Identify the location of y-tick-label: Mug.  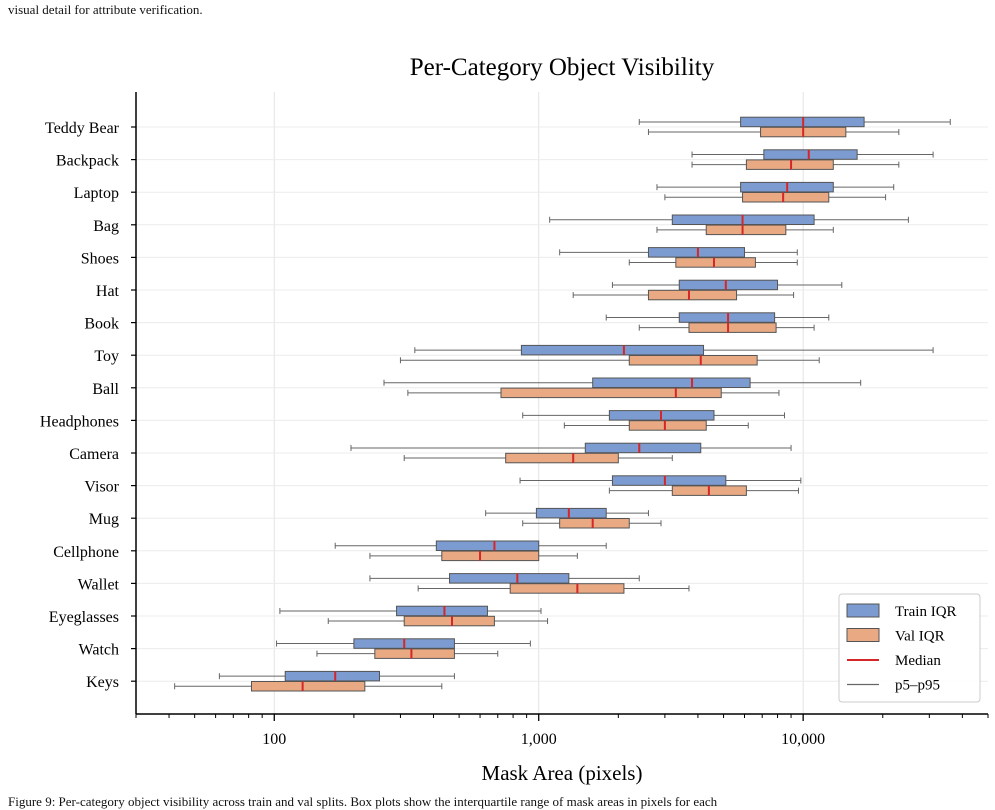
(104, 519).